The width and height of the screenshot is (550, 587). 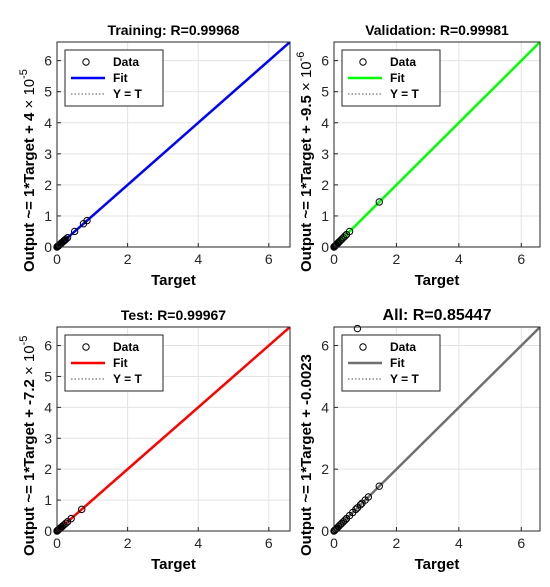 What do you see at coordinates (437, 30) in the screenshot?
I see `chart-title: Validation: R=0.99981` at bounding box center [437, 30].